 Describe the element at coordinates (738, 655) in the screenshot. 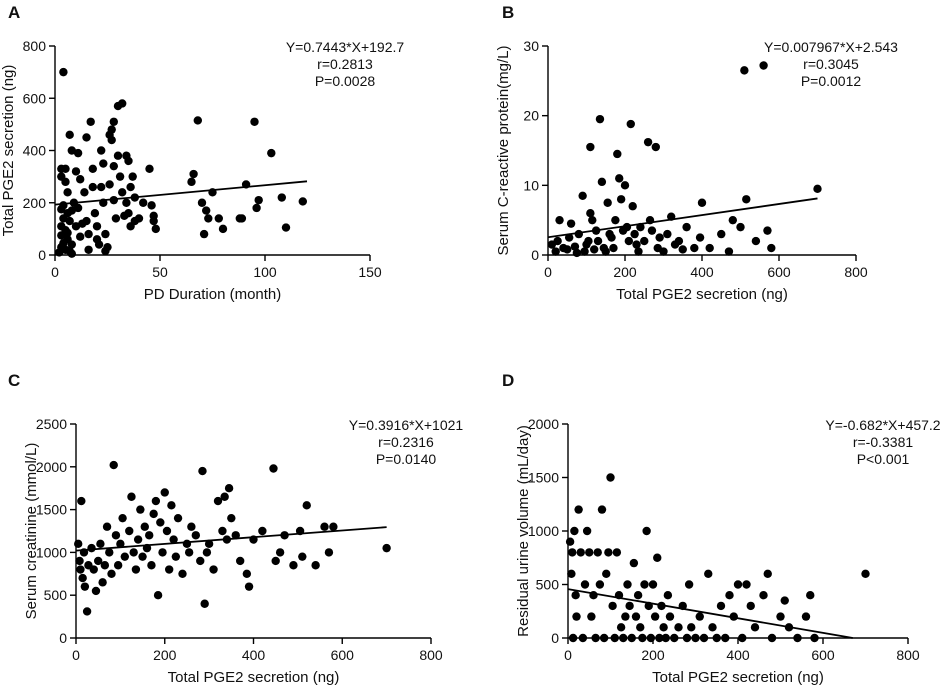

I see `x-tick-label: 400` at that location.